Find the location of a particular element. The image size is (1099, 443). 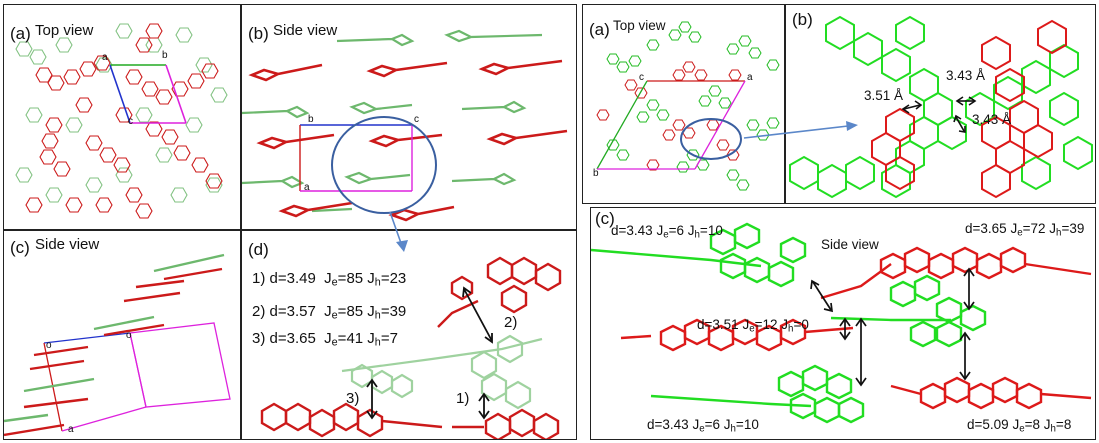

bottom-left-jh: 10 is located at coordinates (751, 424).